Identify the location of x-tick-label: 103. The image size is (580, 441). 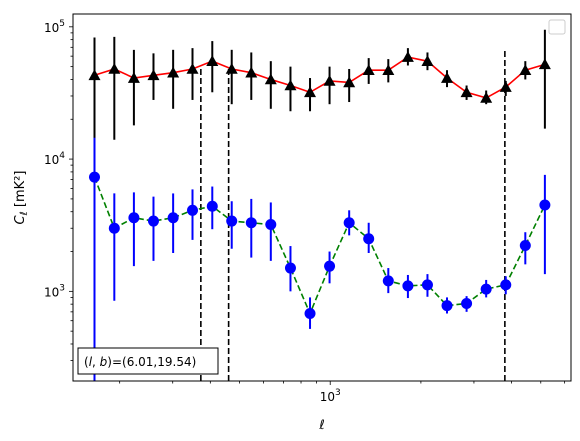
(330, 396).